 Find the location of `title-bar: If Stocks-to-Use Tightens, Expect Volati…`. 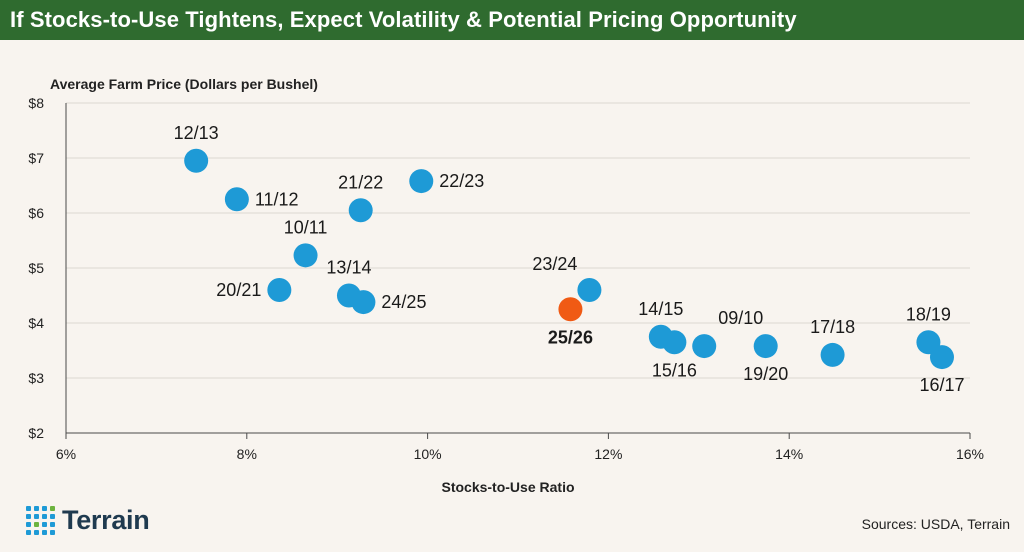

title-bar: If Stocks-to-Use Tightens, Expect Volati… is located at coordinates (512, 20).